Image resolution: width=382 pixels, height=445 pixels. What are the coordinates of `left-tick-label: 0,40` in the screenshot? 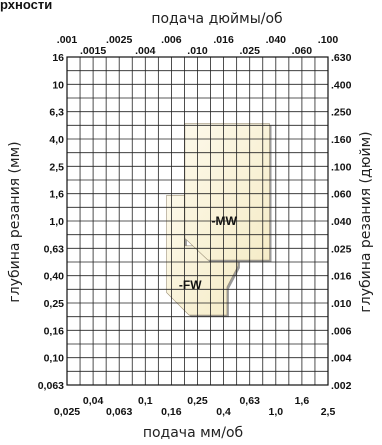 It's located at (54, 277).